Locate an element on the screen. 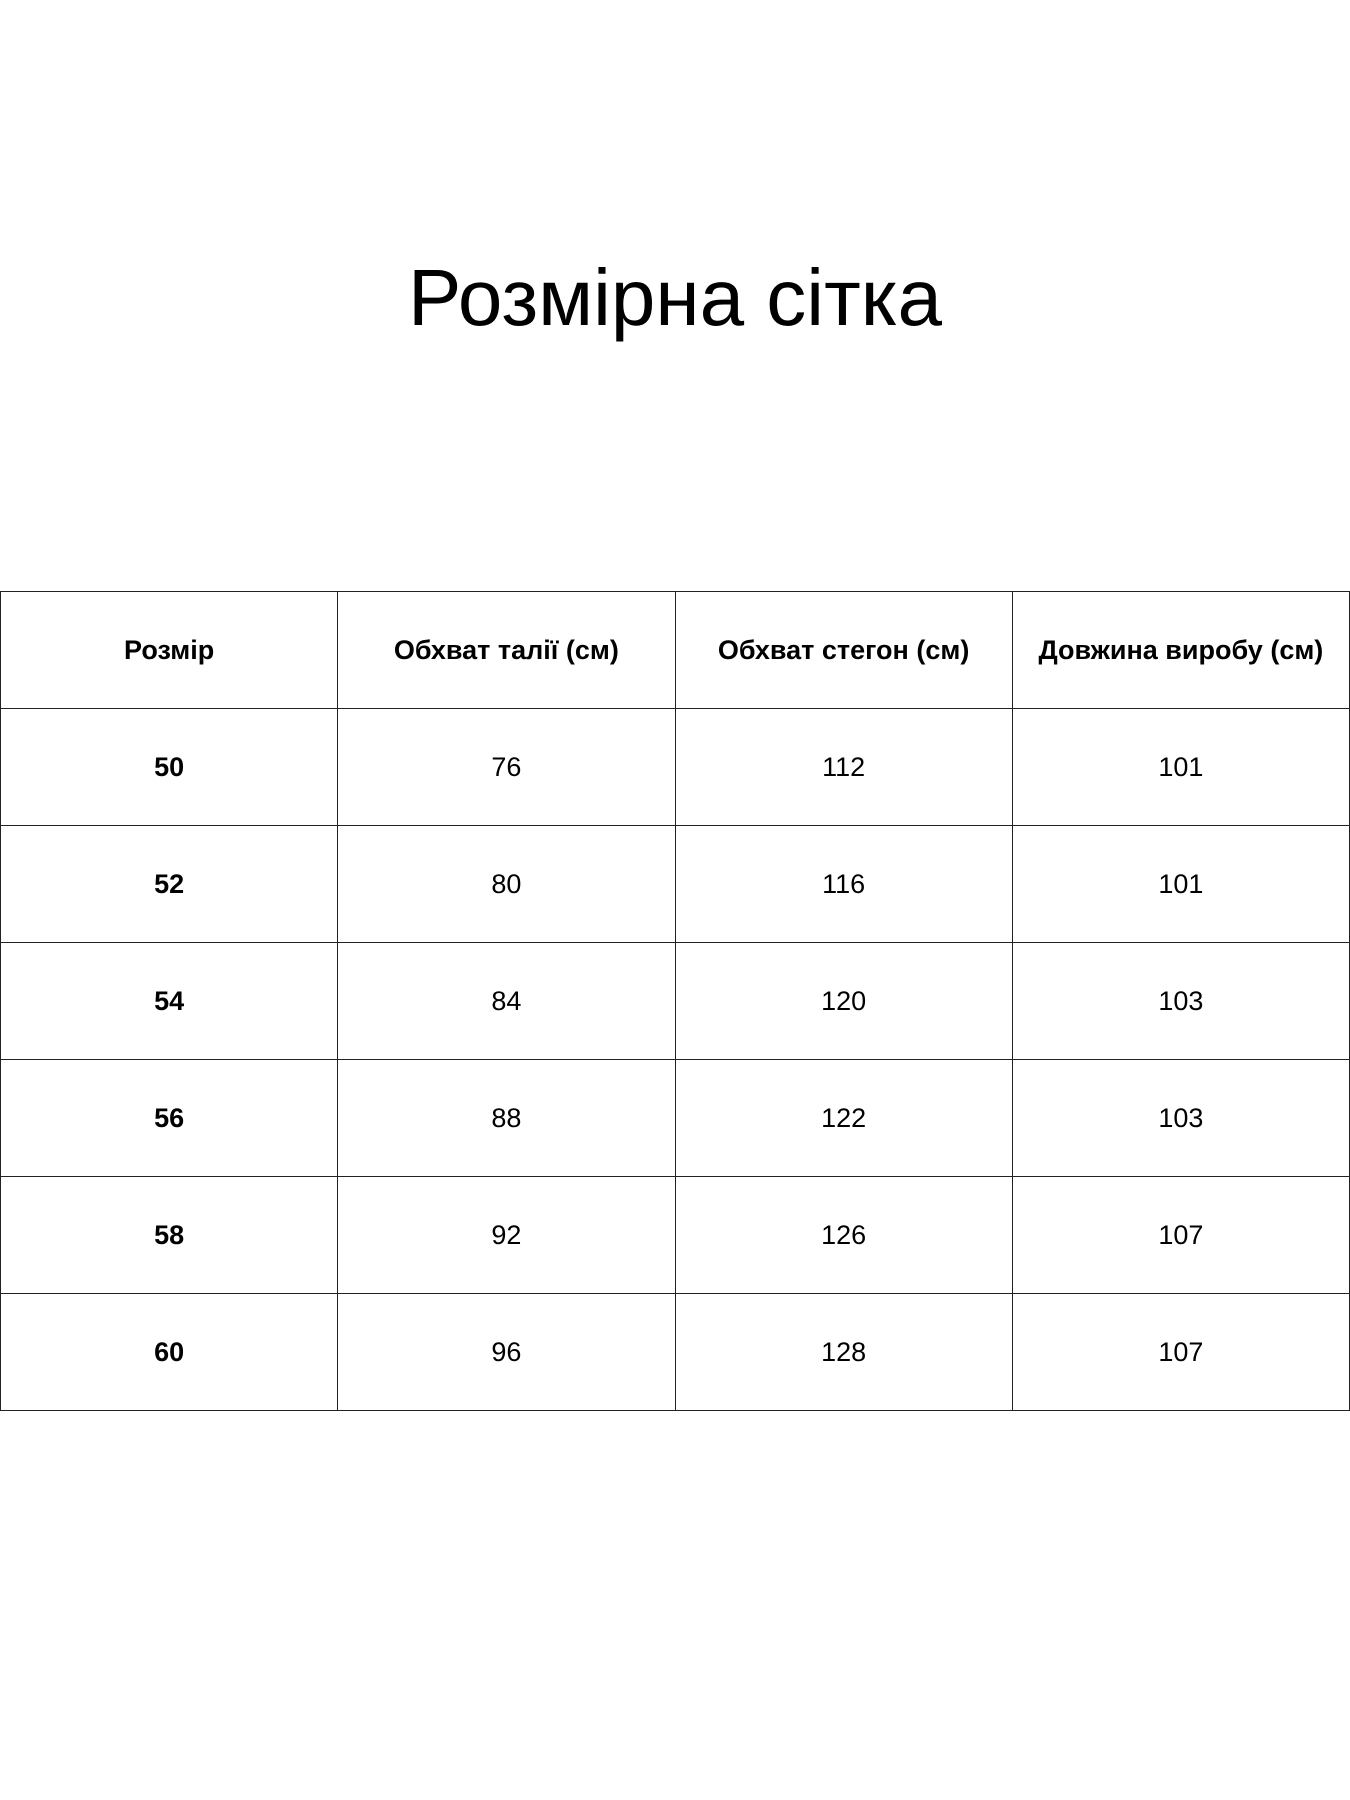  header-size: Розмір is located at coordinates (169, 650).